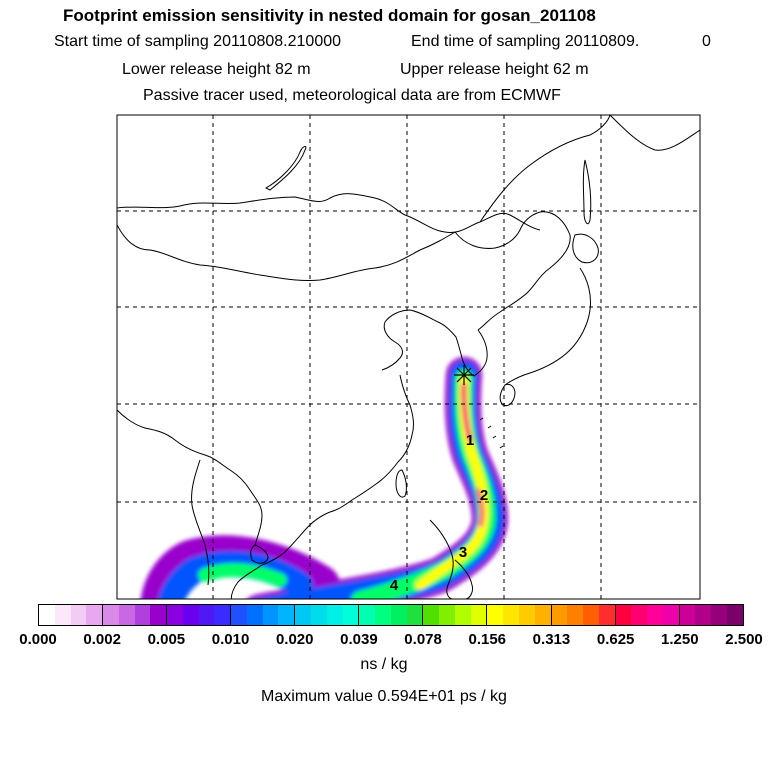 The width and height of the screenshot is (768, 768). What do you see at coordinates (462, 349) in the screenshot?
I see `korea-peninsula` at bounding box center [462, 349].